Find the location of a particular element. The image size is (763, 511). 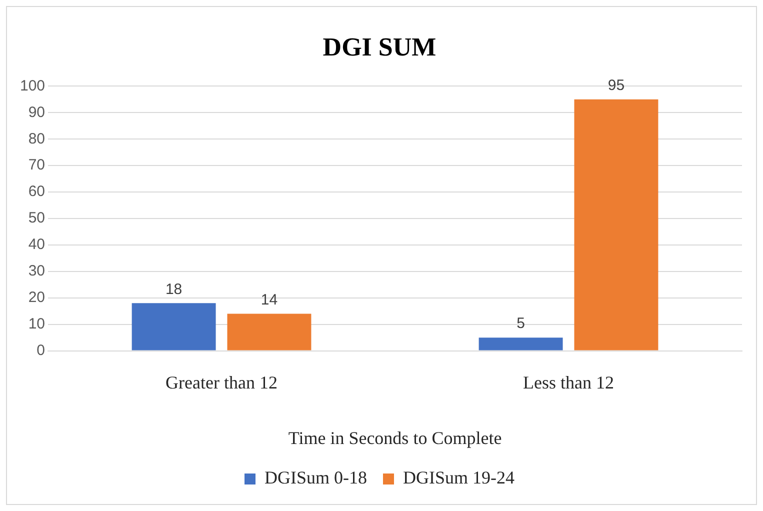

y-tick-label: 50 is located at coordinates (37, 218).